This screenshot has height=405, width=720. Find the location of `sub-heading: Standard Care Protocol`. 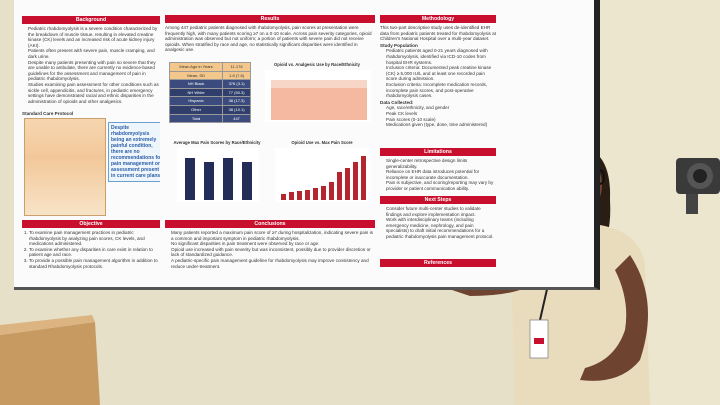

sub-heading: Standard Care Protocol is located at coordinates (48, 113).